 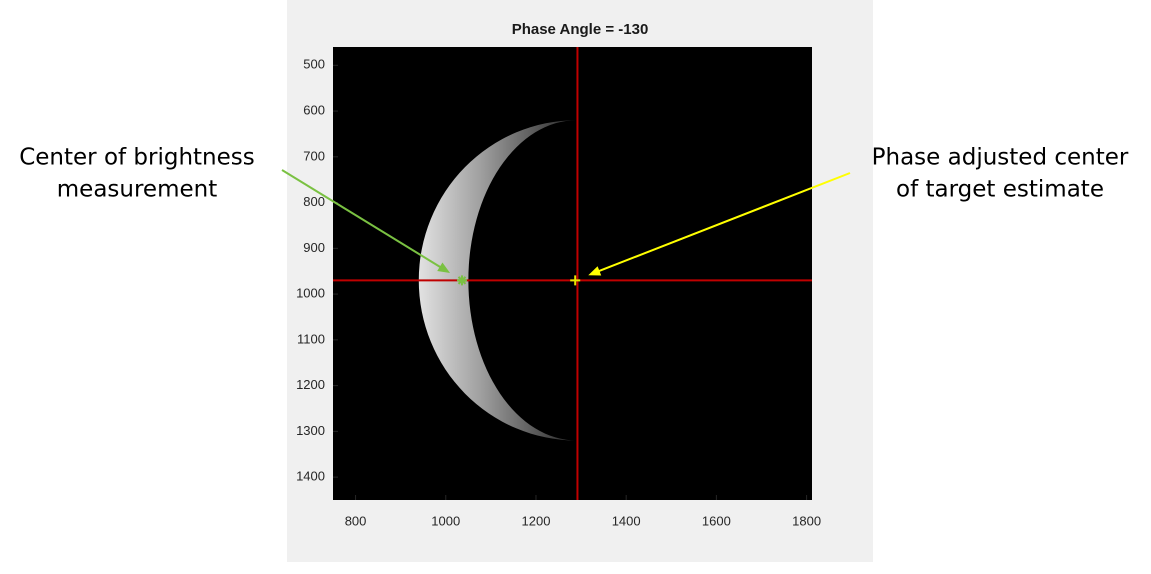 What do you see at coordinates (716, 520) in the screenshot?
I see `x-tick-label: 1600` at bounding box center [716, 520].